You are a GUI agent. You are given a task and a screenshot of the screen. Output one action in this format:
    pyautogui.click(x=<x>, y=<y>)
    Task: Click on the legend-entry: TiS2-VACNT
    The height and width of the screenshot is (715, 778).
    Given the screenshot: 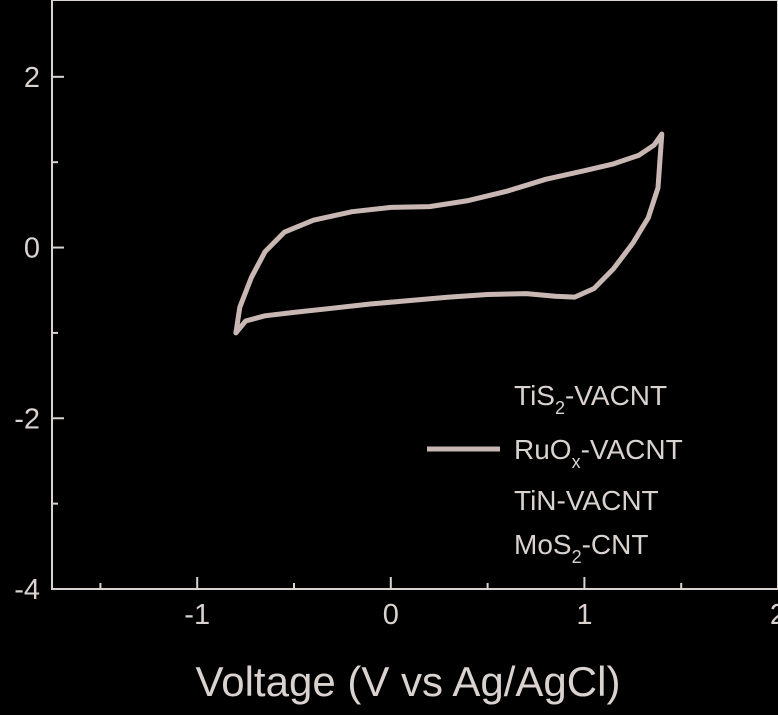 What is the action you would take?
    pyautogui.click(x=590, y=399)
    